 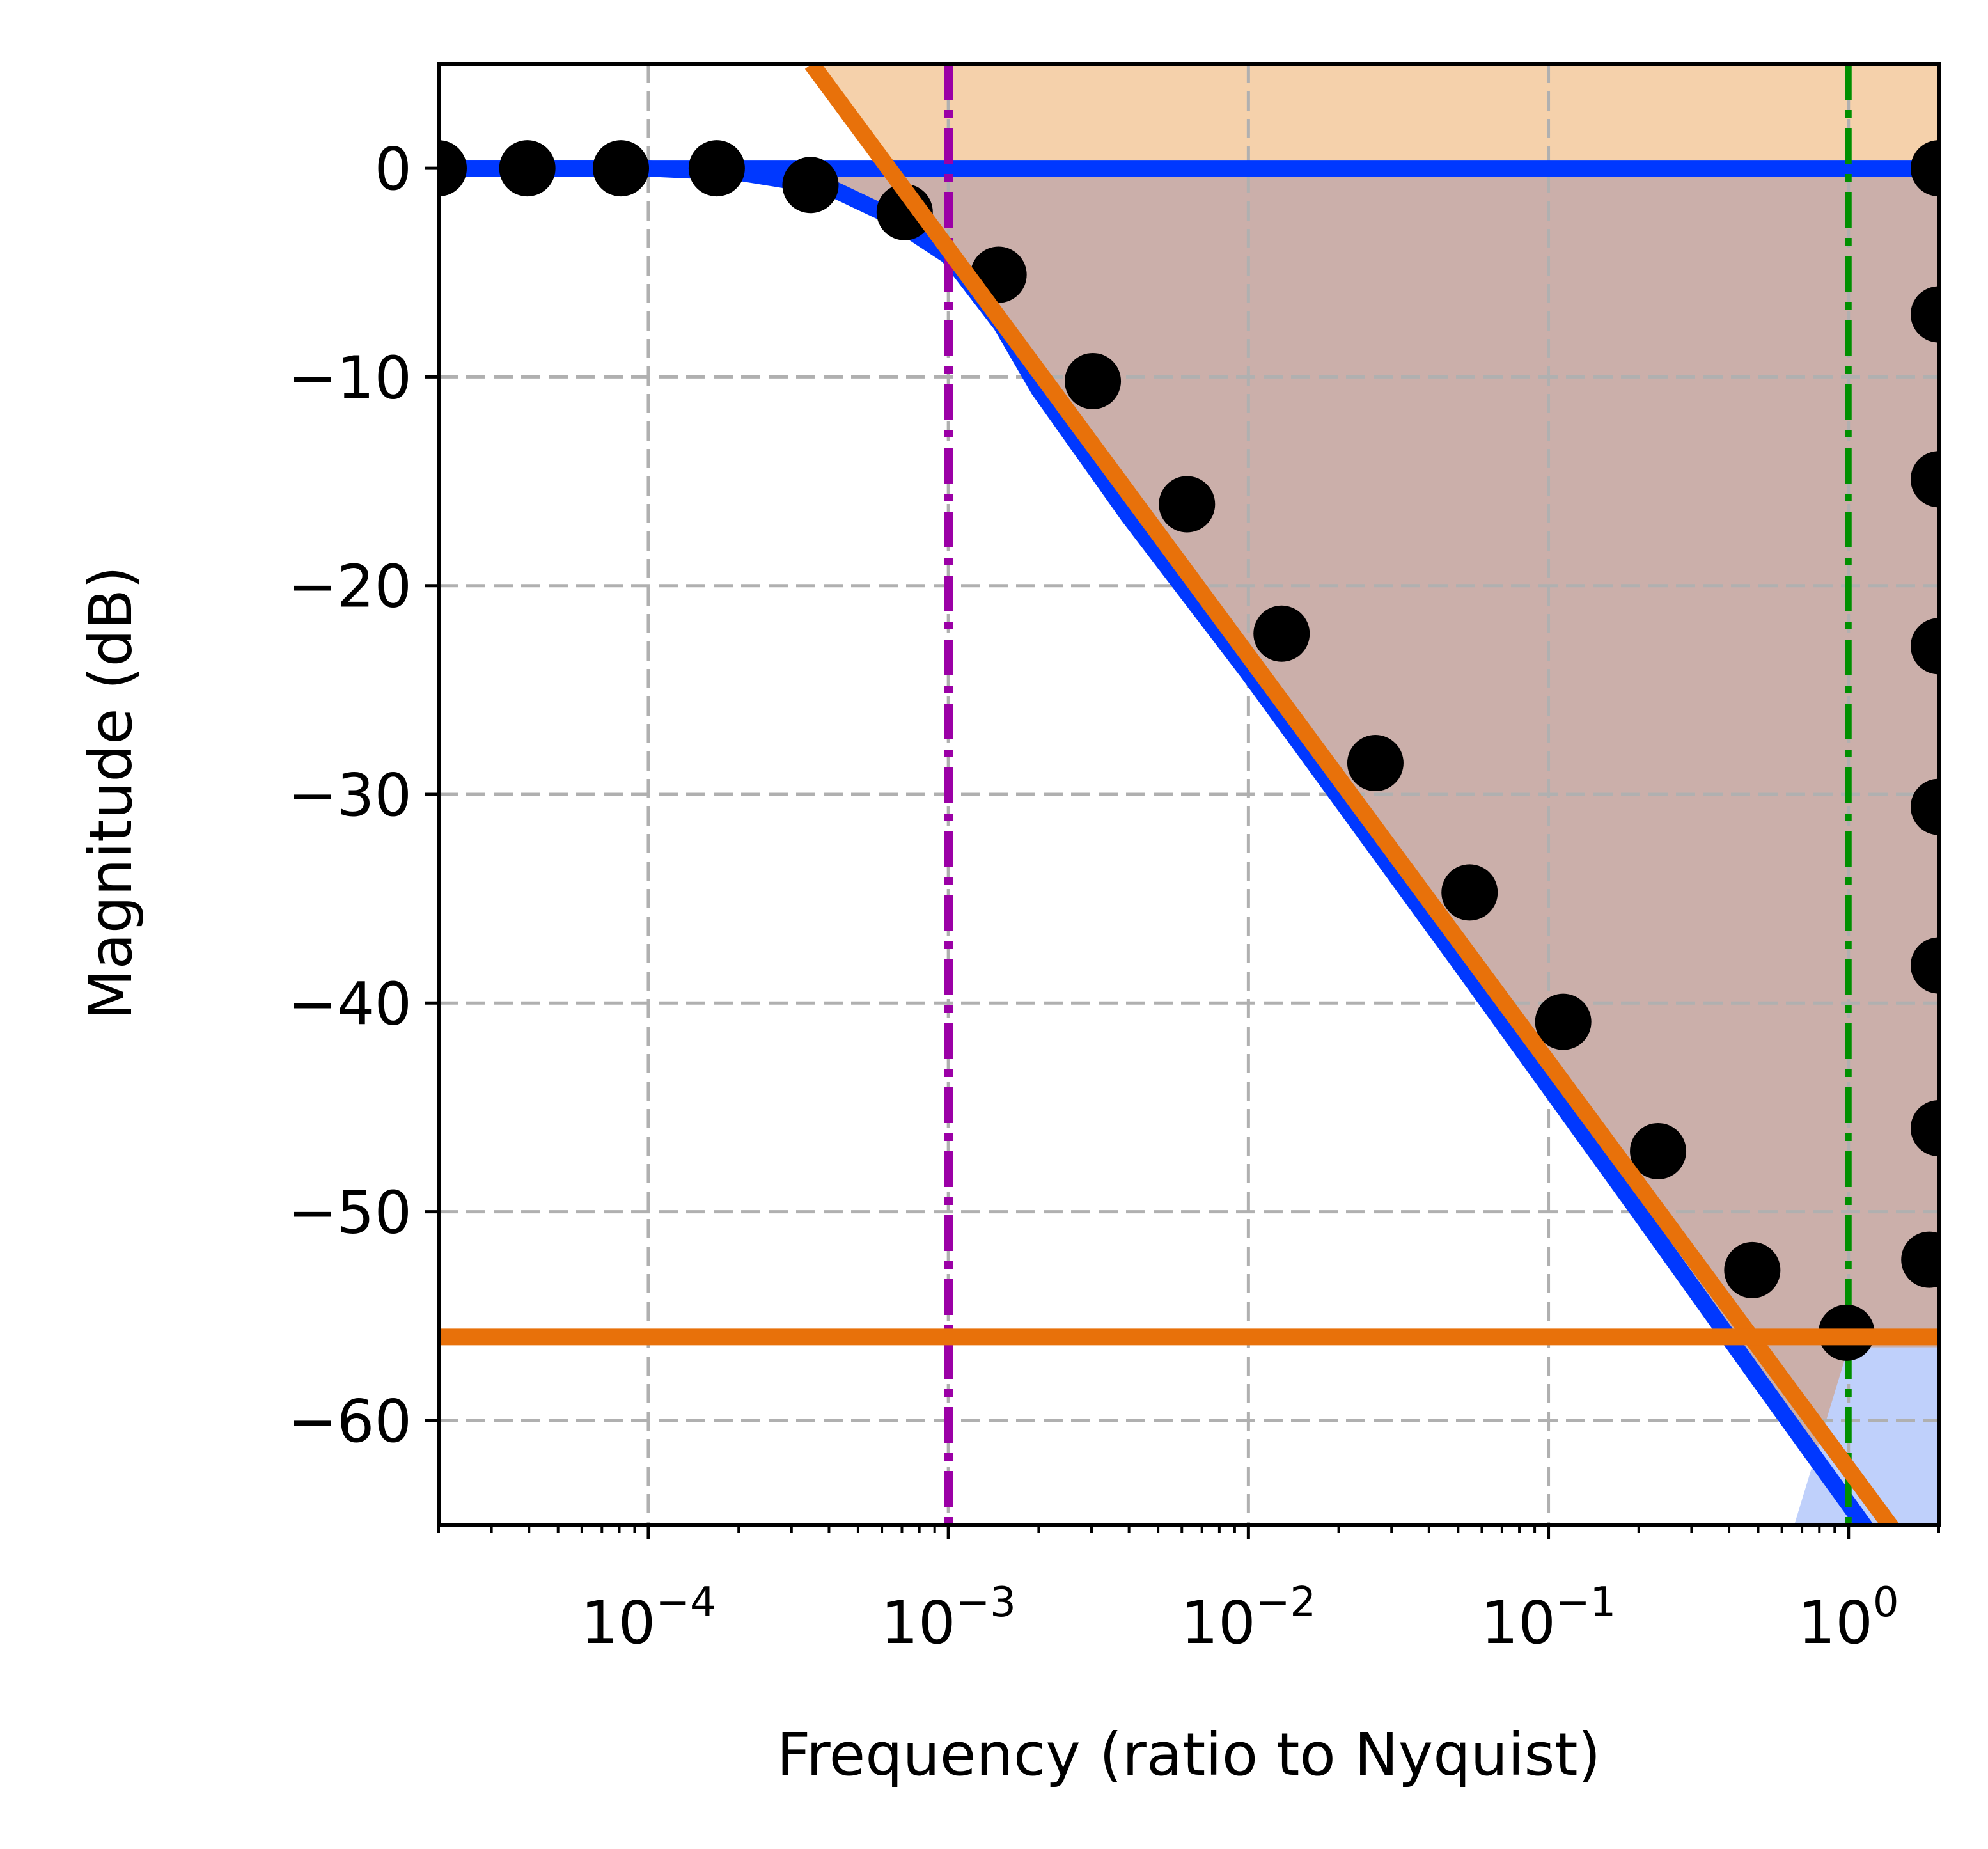 I want to click on y-tick-label: −40, so click(x=350, y=1004).